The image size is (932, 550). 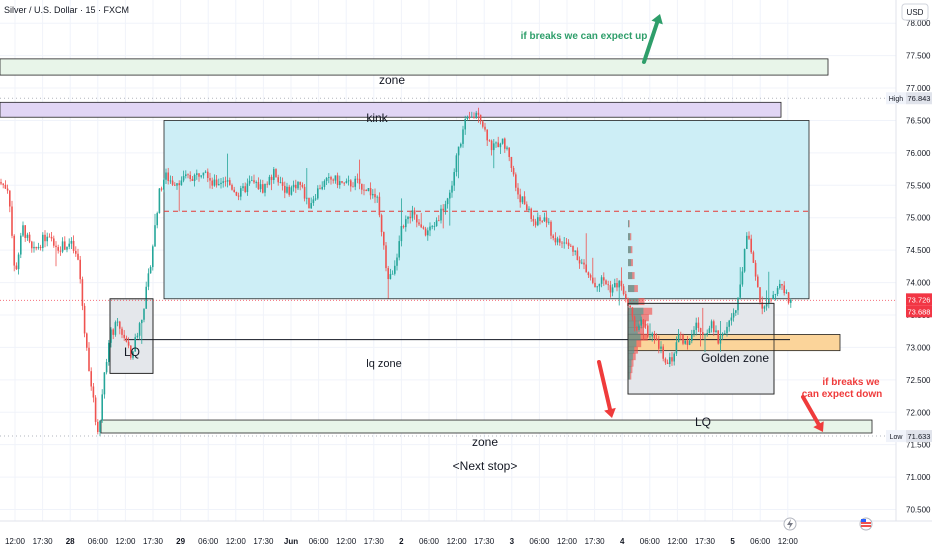 I want to click on current-price-tag-2: 73.688, so click(x=919, y=311).